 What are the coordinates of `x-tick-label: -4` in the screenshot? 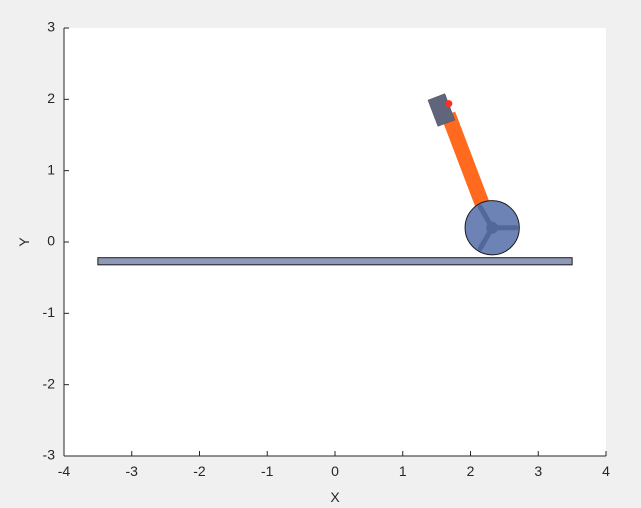 It's located at (64, 471).